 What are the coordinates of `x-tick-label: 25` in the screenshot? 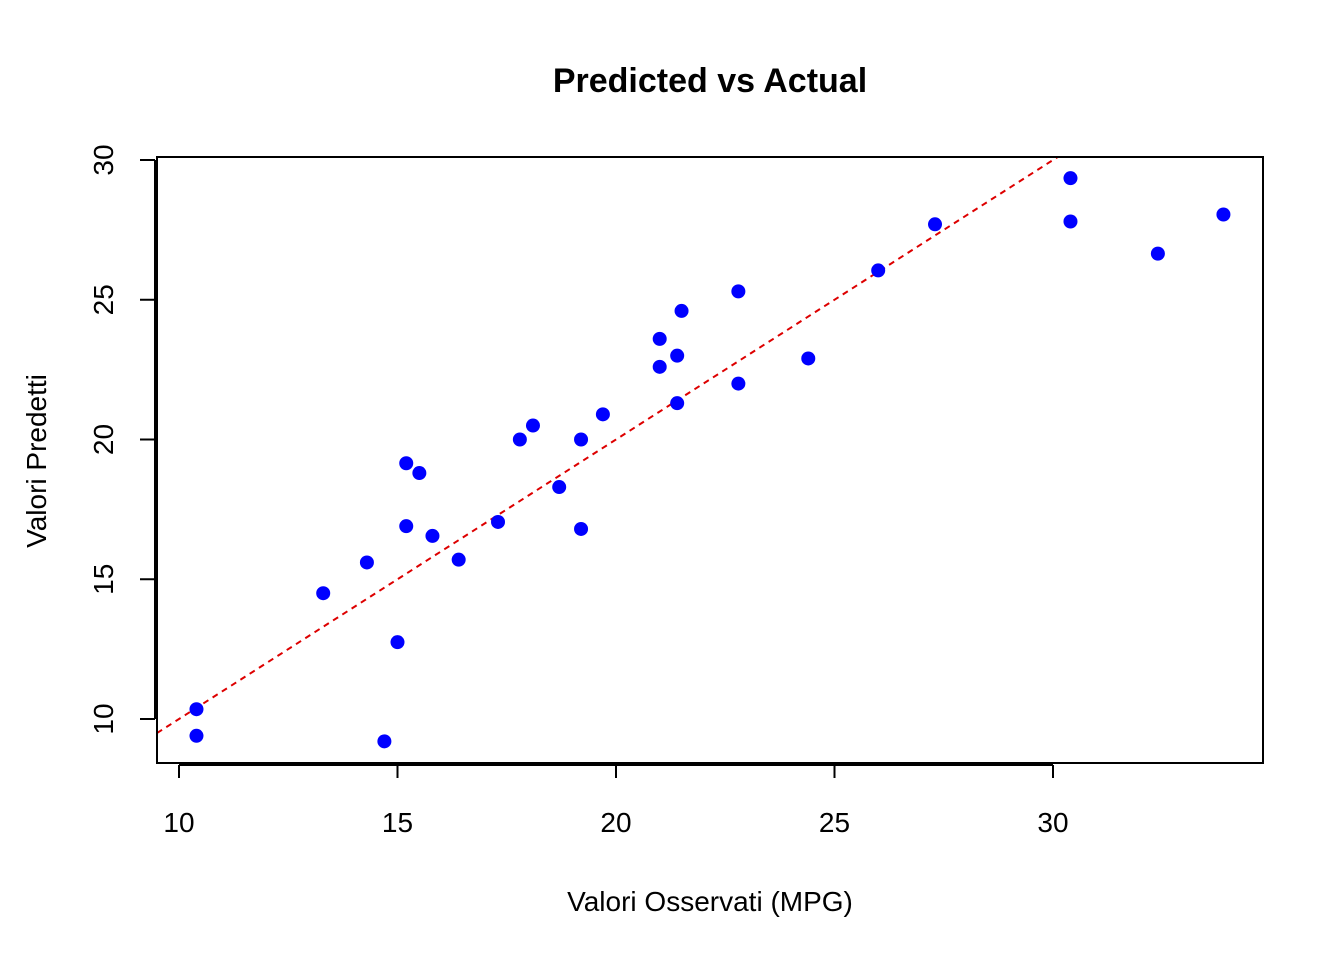 It's located at (834, 822).